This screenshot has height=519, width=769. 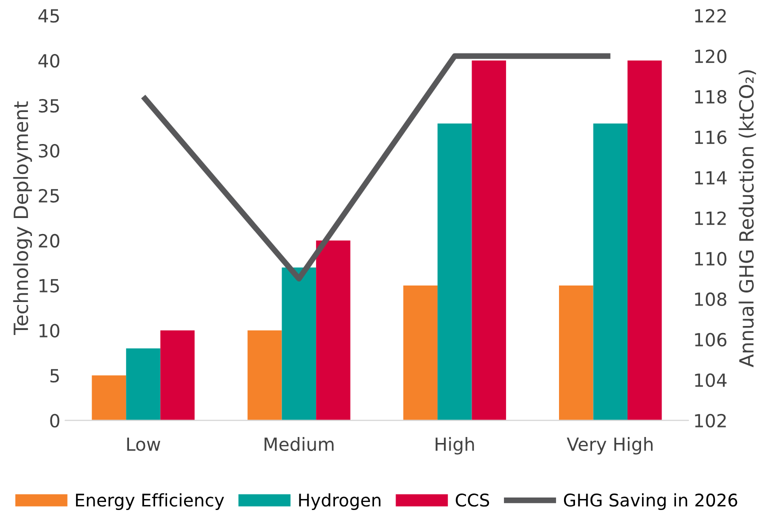 What do you see at coordinates (49, 61) in the screenshot?
I see `y-tick-label: 40` at bounding box center [49, 61].